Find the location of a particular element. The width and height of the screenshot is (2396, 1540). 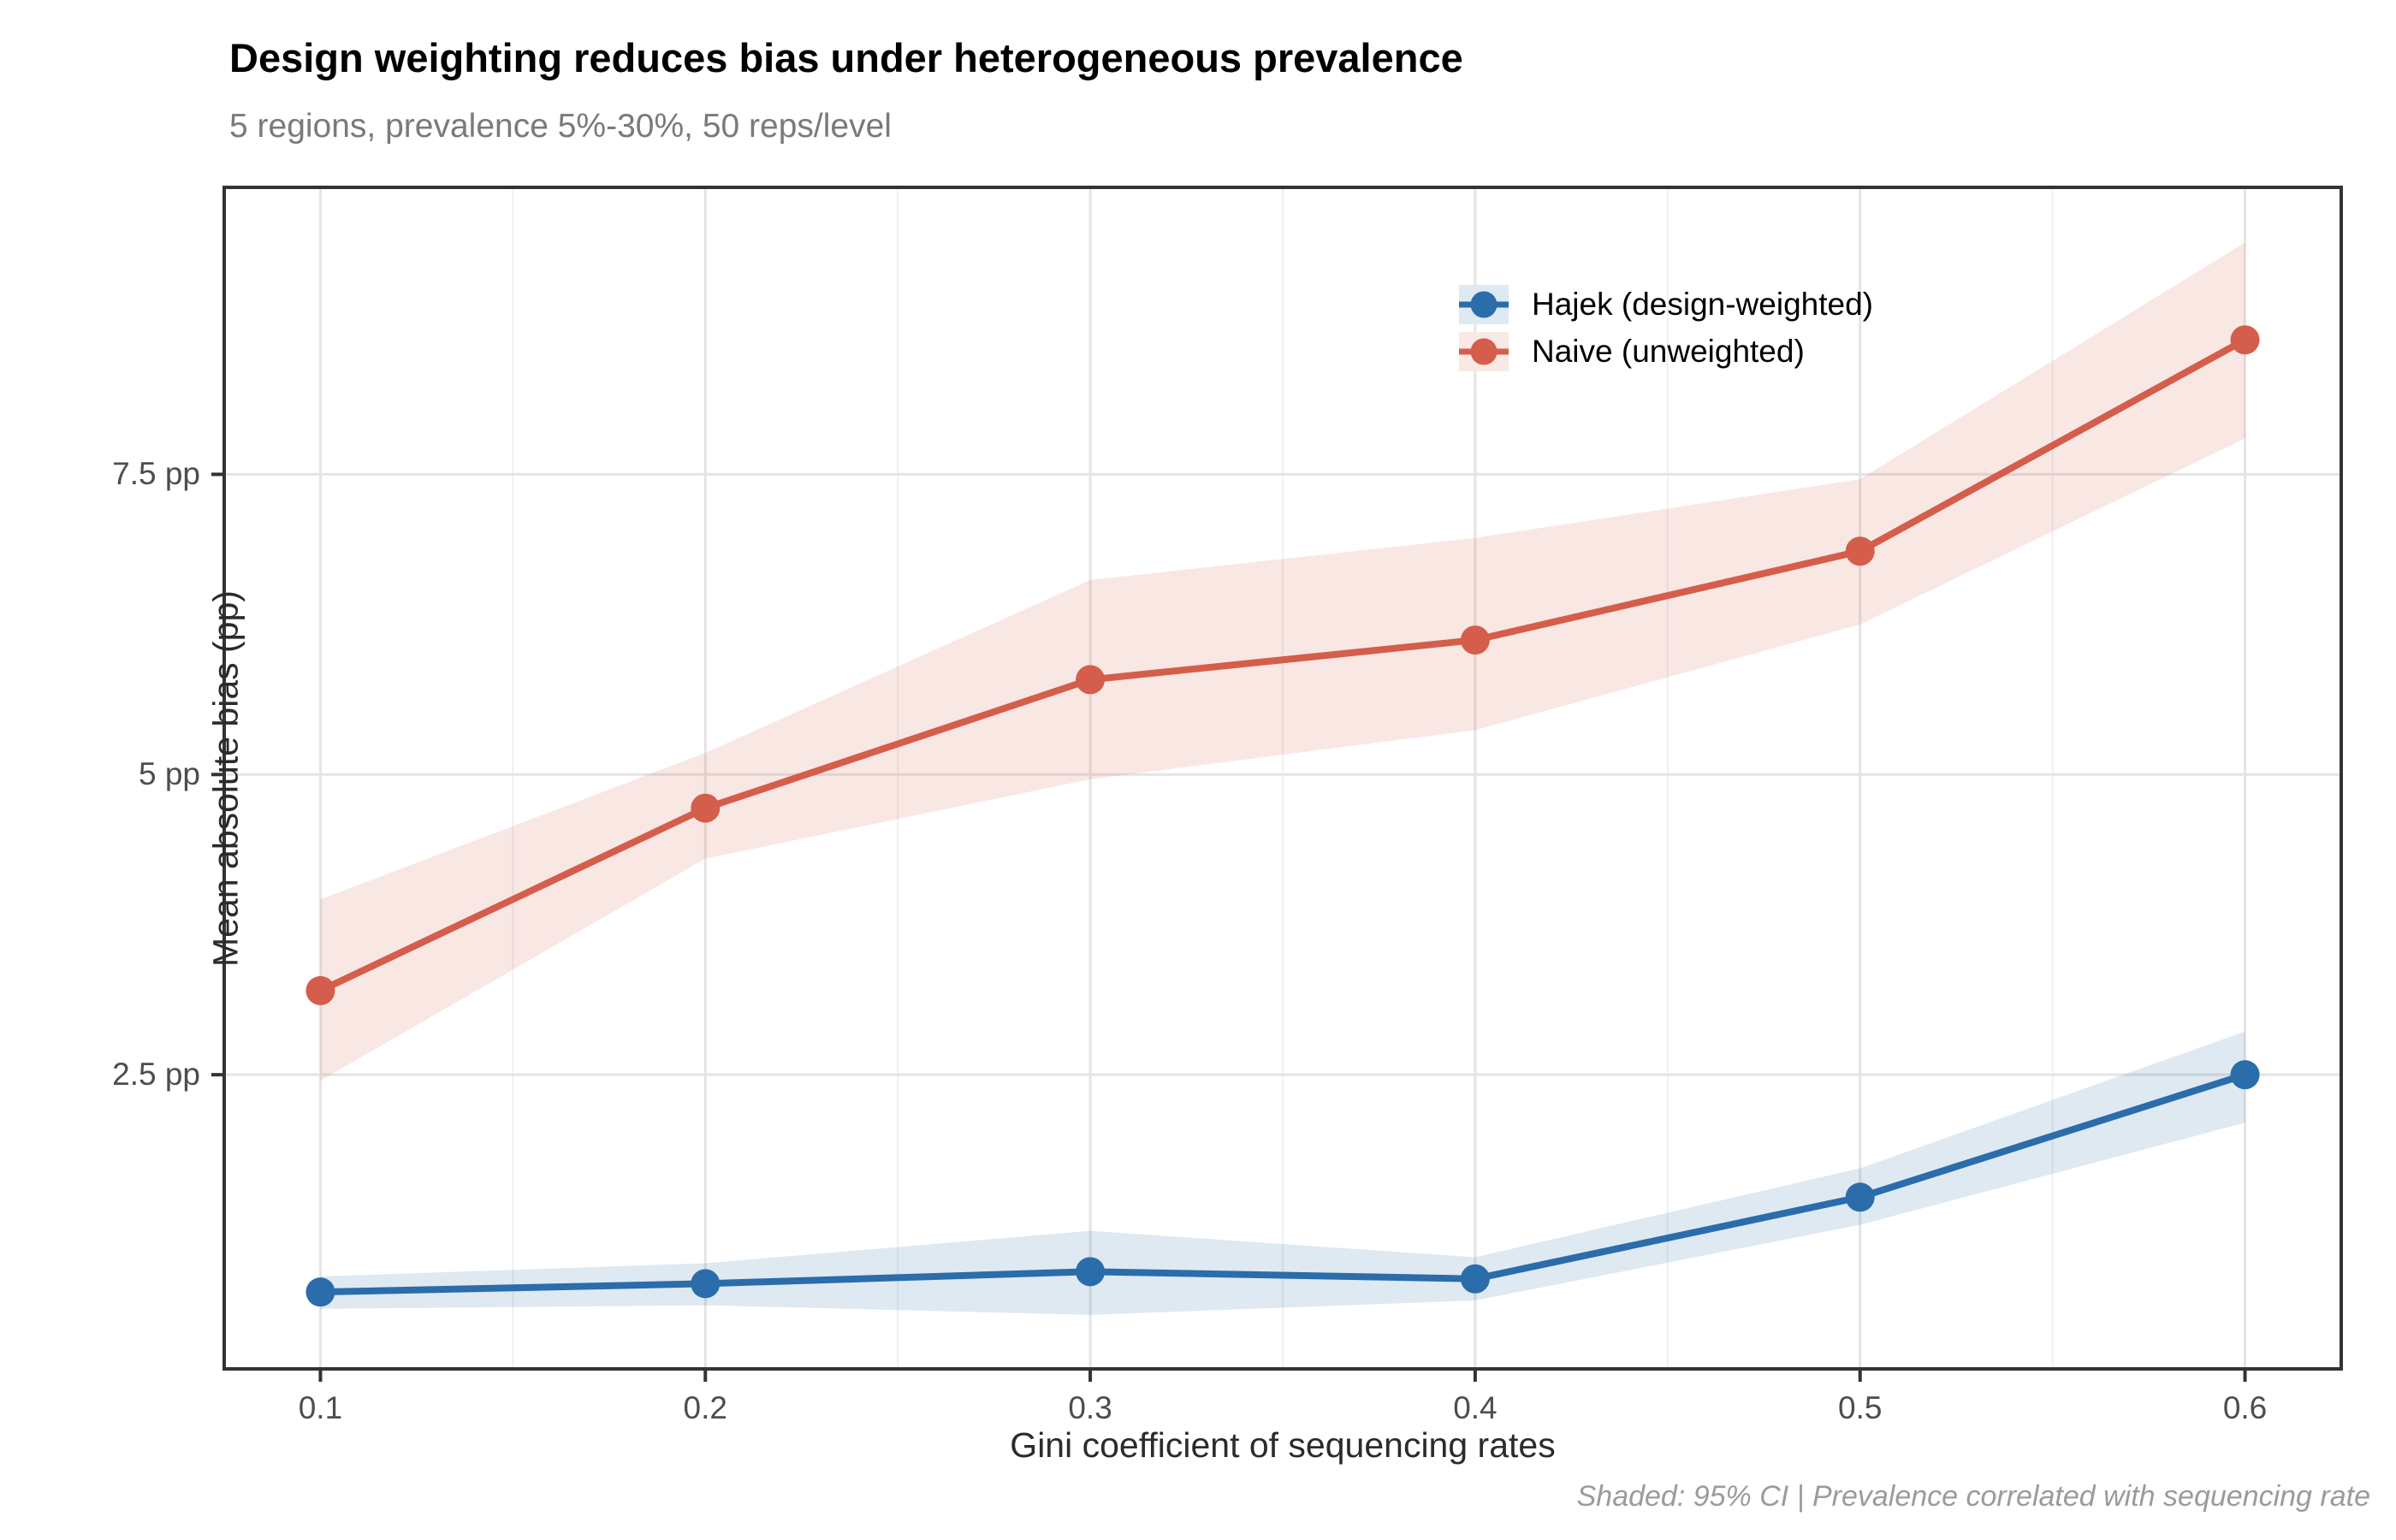

legend-item-hajek: Hajek (design-weighted) is located at coordinates (1666, 304).